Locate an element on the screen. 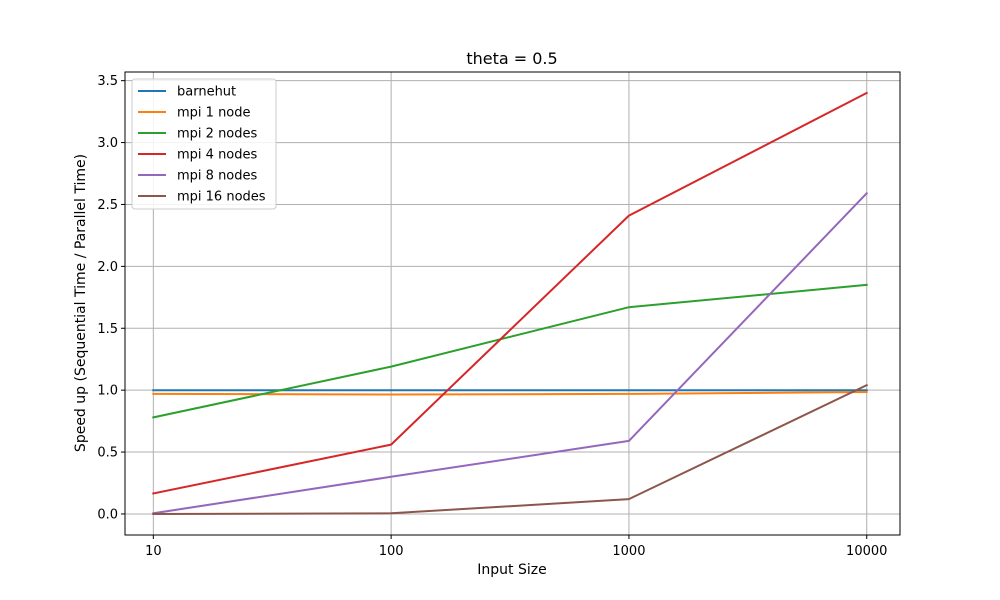 The width and height of the screenshot is (1000, 600). chart-title: theta = 0.5 is located at coordinates (511, 58).